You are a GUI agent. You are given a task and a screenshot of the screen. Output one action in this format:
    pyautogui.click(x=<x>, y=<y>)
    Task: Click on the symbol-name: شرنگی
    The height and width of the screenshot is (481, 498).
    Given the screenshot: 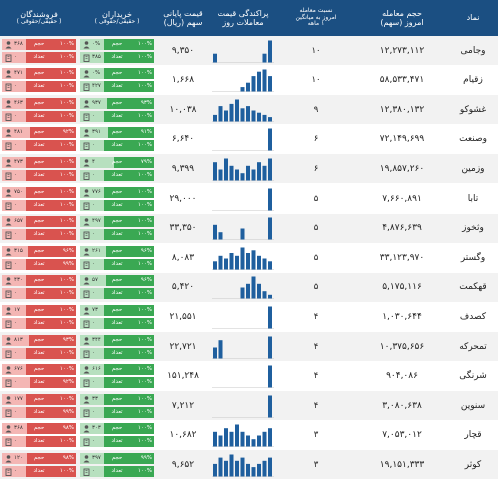 What is the action you would take?
    pyautogui.click(x=473, y=376)
    